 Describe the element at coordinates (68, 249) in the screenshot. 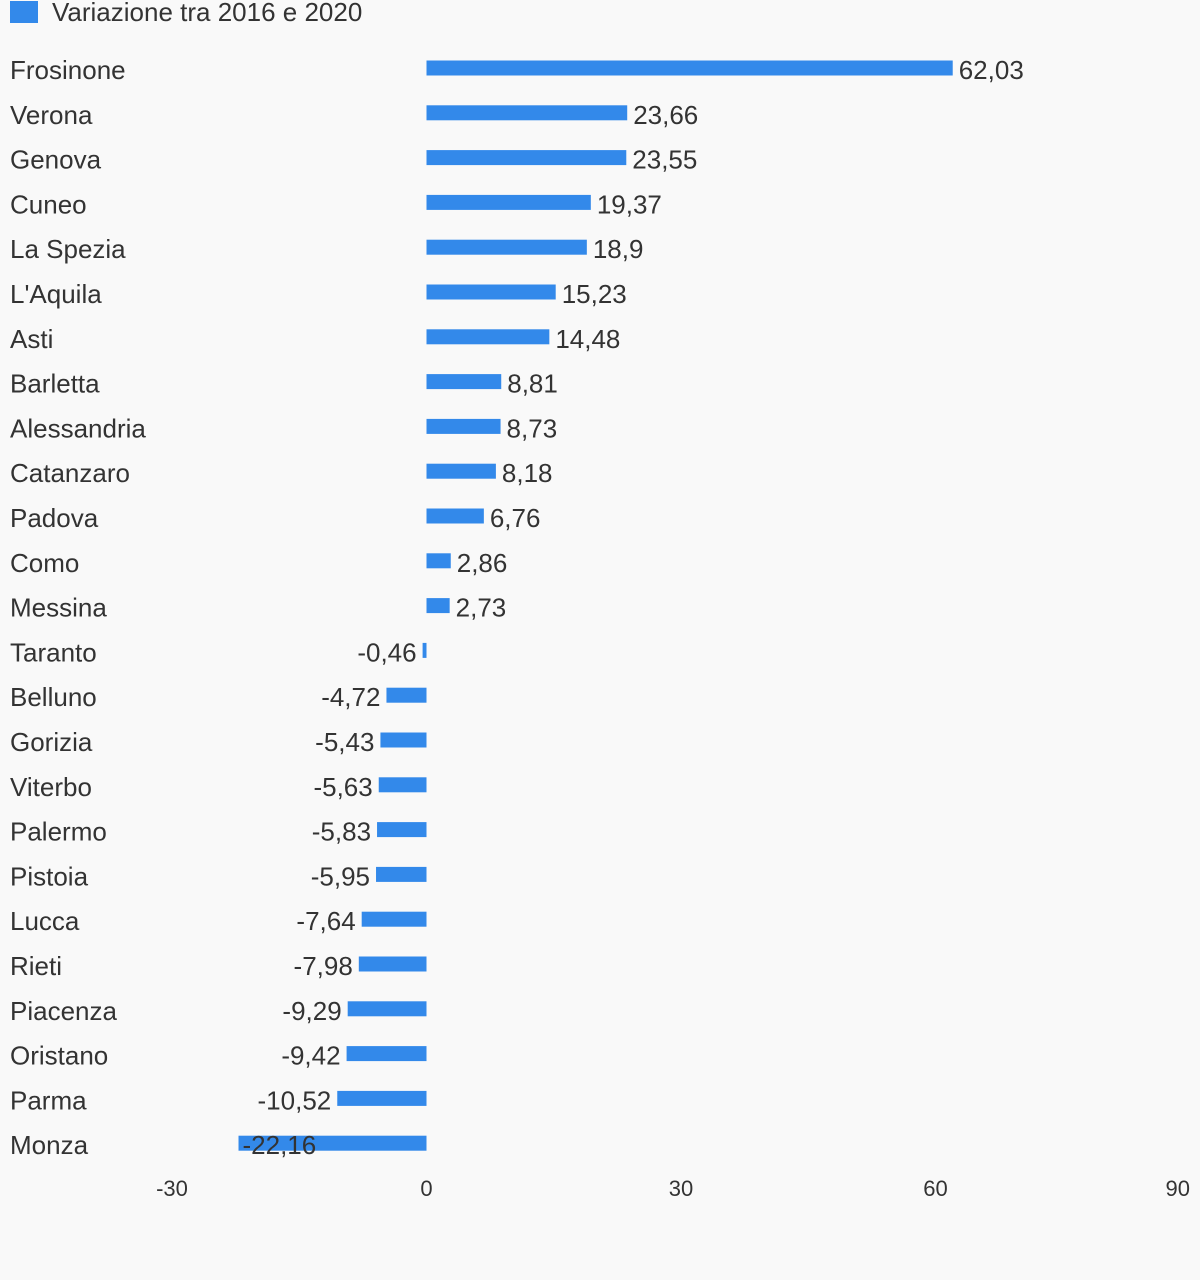

I see `category-label: La Spezia` at that location.